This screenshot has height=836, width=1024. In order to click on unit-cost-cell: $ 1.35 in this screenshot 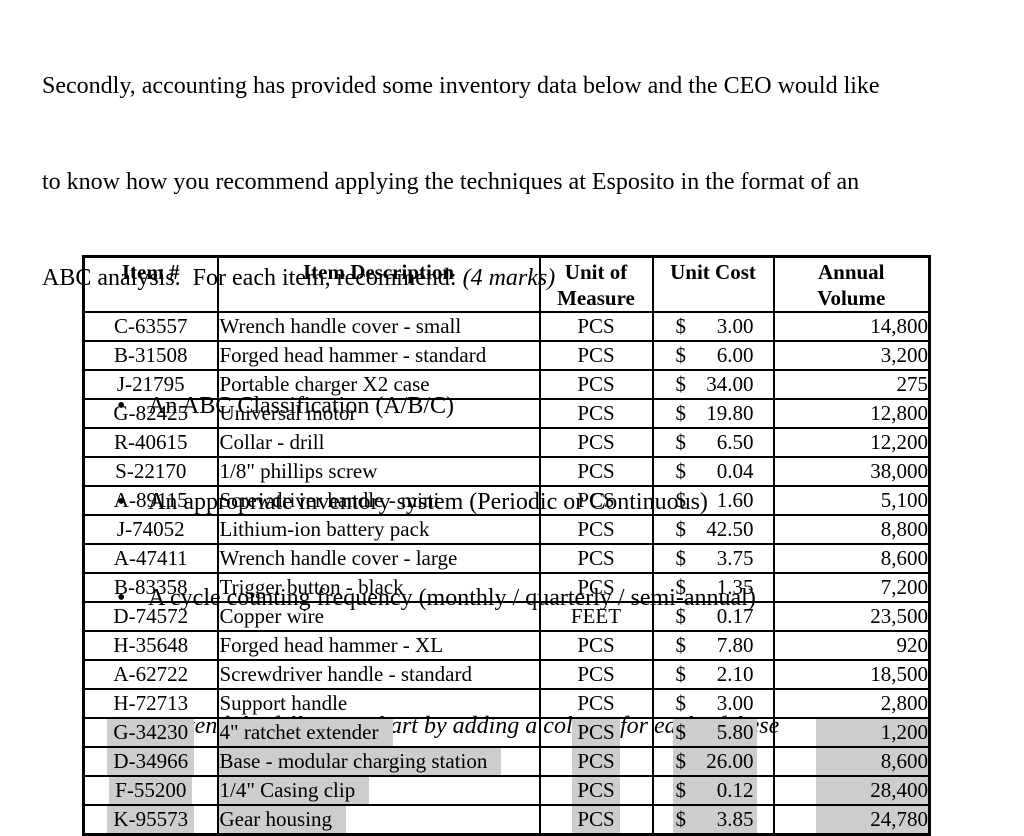, I will do `click(713, 587)`.